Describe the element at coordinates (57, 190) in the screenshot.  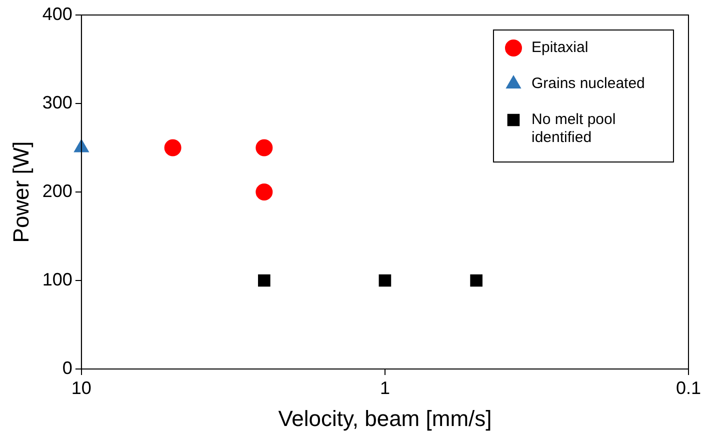
I see `y-tick-label: 200` at that location.